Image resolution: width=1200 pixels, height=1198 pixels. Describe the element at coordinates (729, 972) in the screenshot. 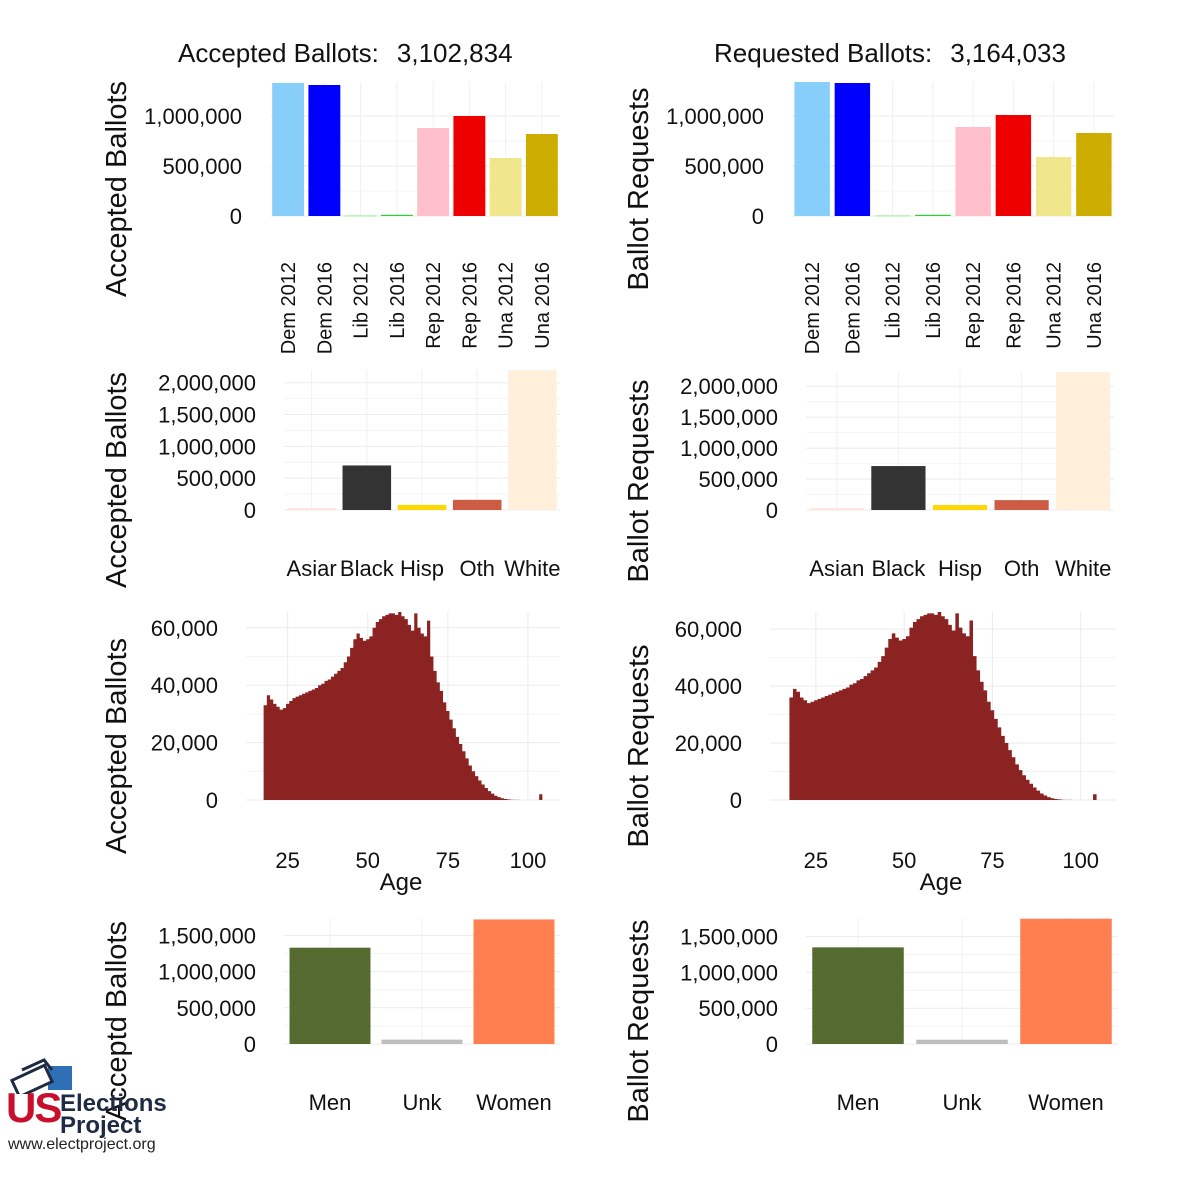

I see `gender-requested-ytick-label: 1,000,000` at that location.